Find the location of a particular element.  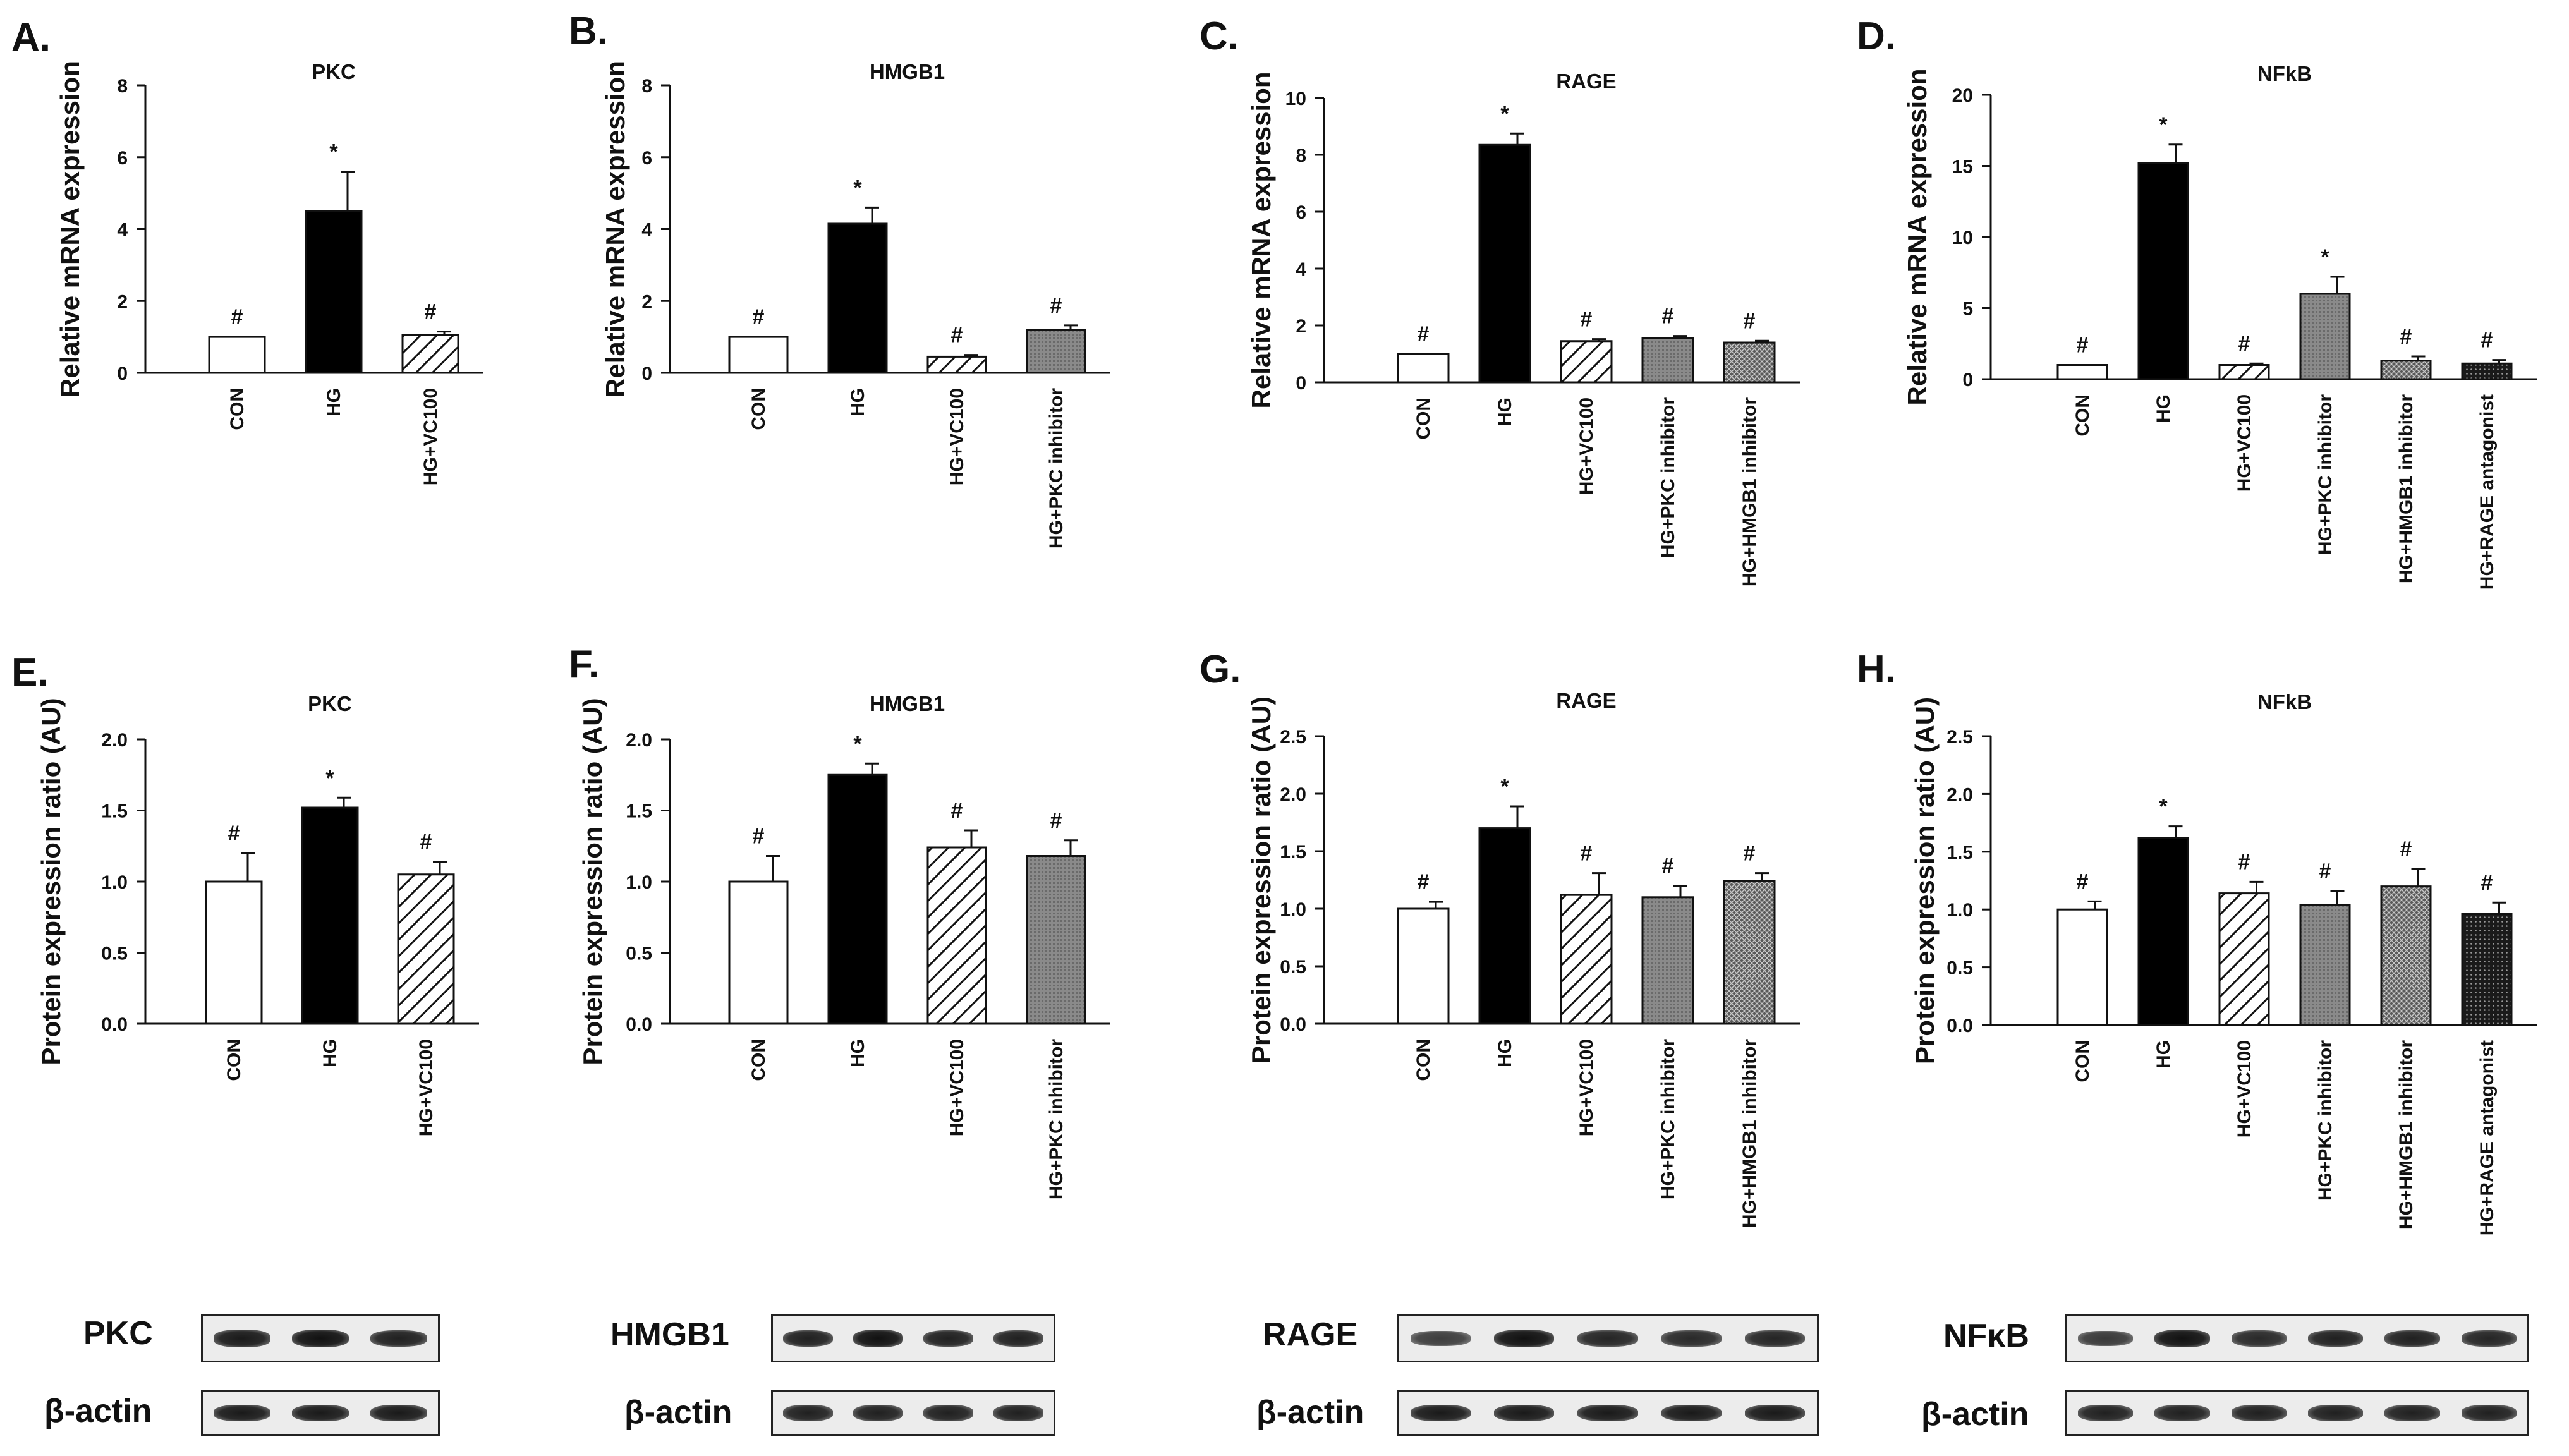

blot-loading-label: β-actin is located at coordinates (98, 1411).